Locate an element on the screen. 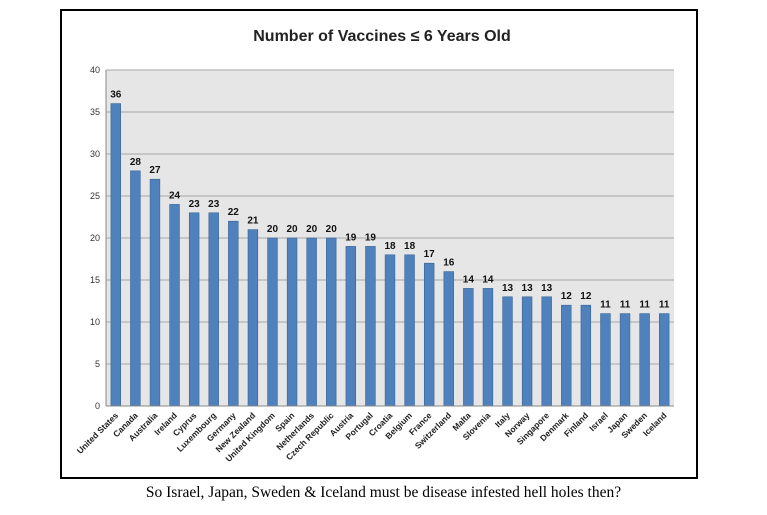 Image resolution: width=767 pixels, height=515 pixels. y-tick-label: 5 is located at coordinates (97, 364).